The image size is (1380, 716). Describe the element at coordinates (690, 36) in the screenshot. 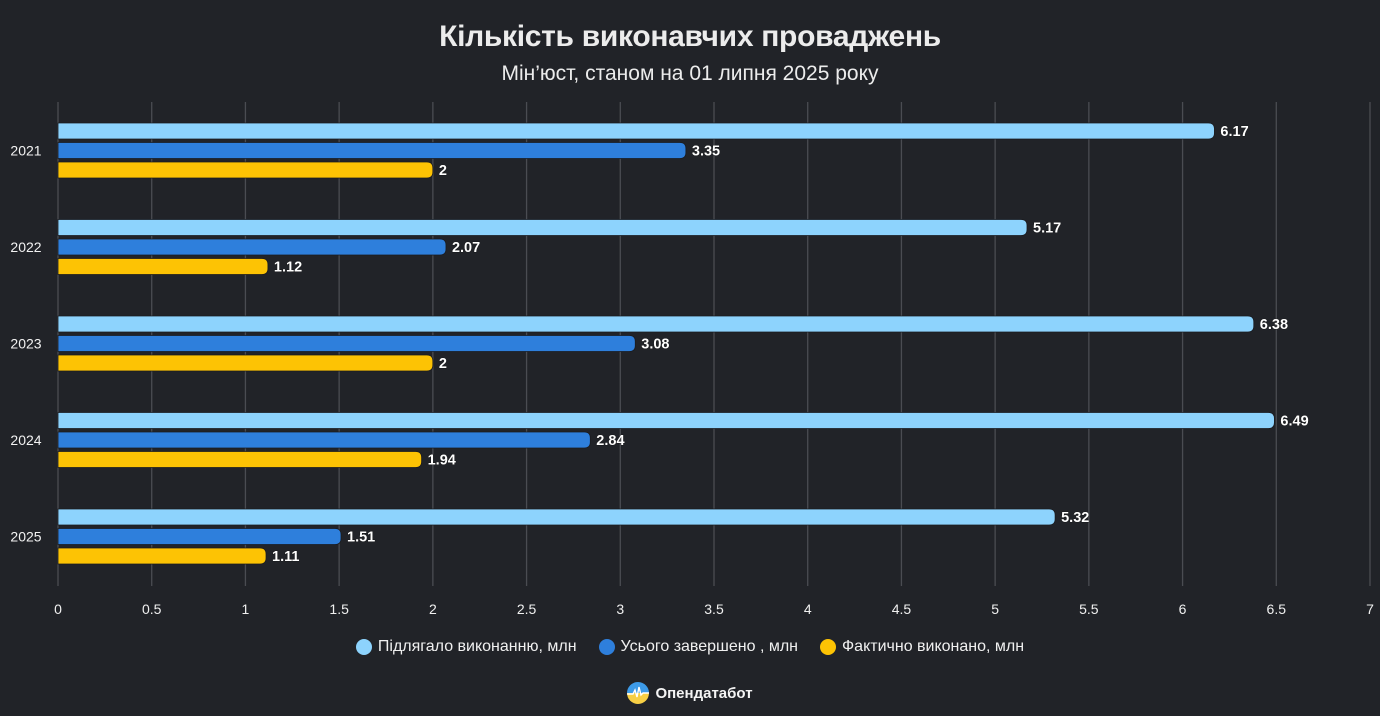

I see `chart-title: Кількість виконавчих проваджень` at that location.